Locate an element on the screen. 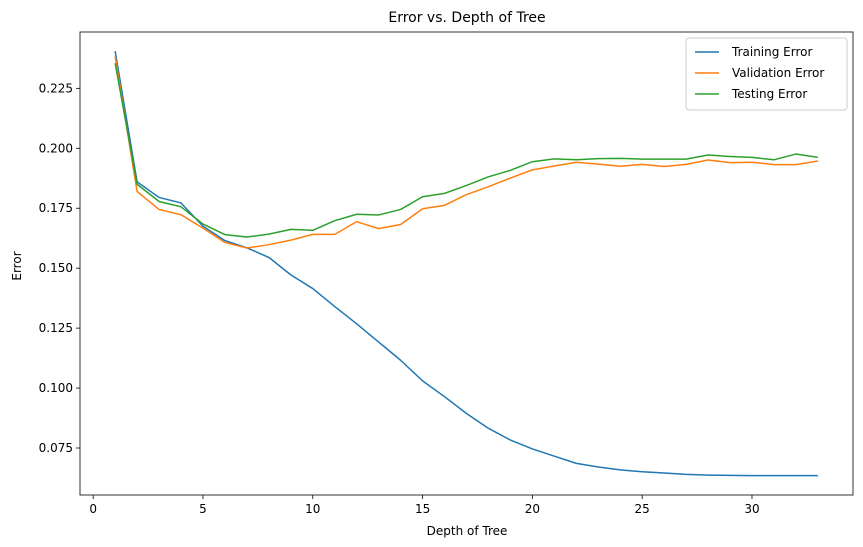  y-tick-label-3: 0.150 is located at coordinates (56, 268).